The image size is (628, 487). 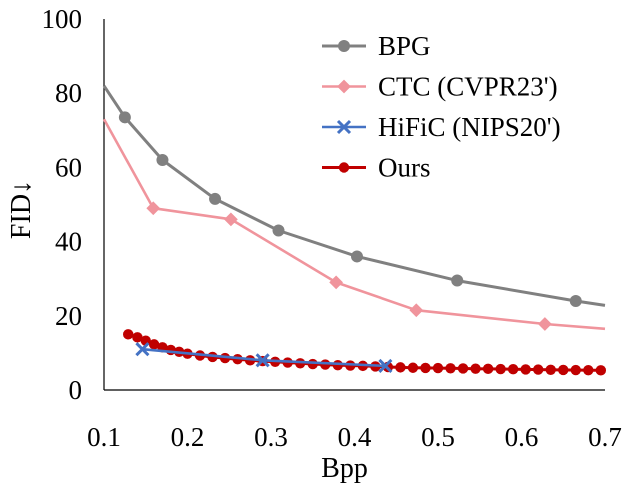 I want to click on series-hific-nips20, so click(x=264, y=357).